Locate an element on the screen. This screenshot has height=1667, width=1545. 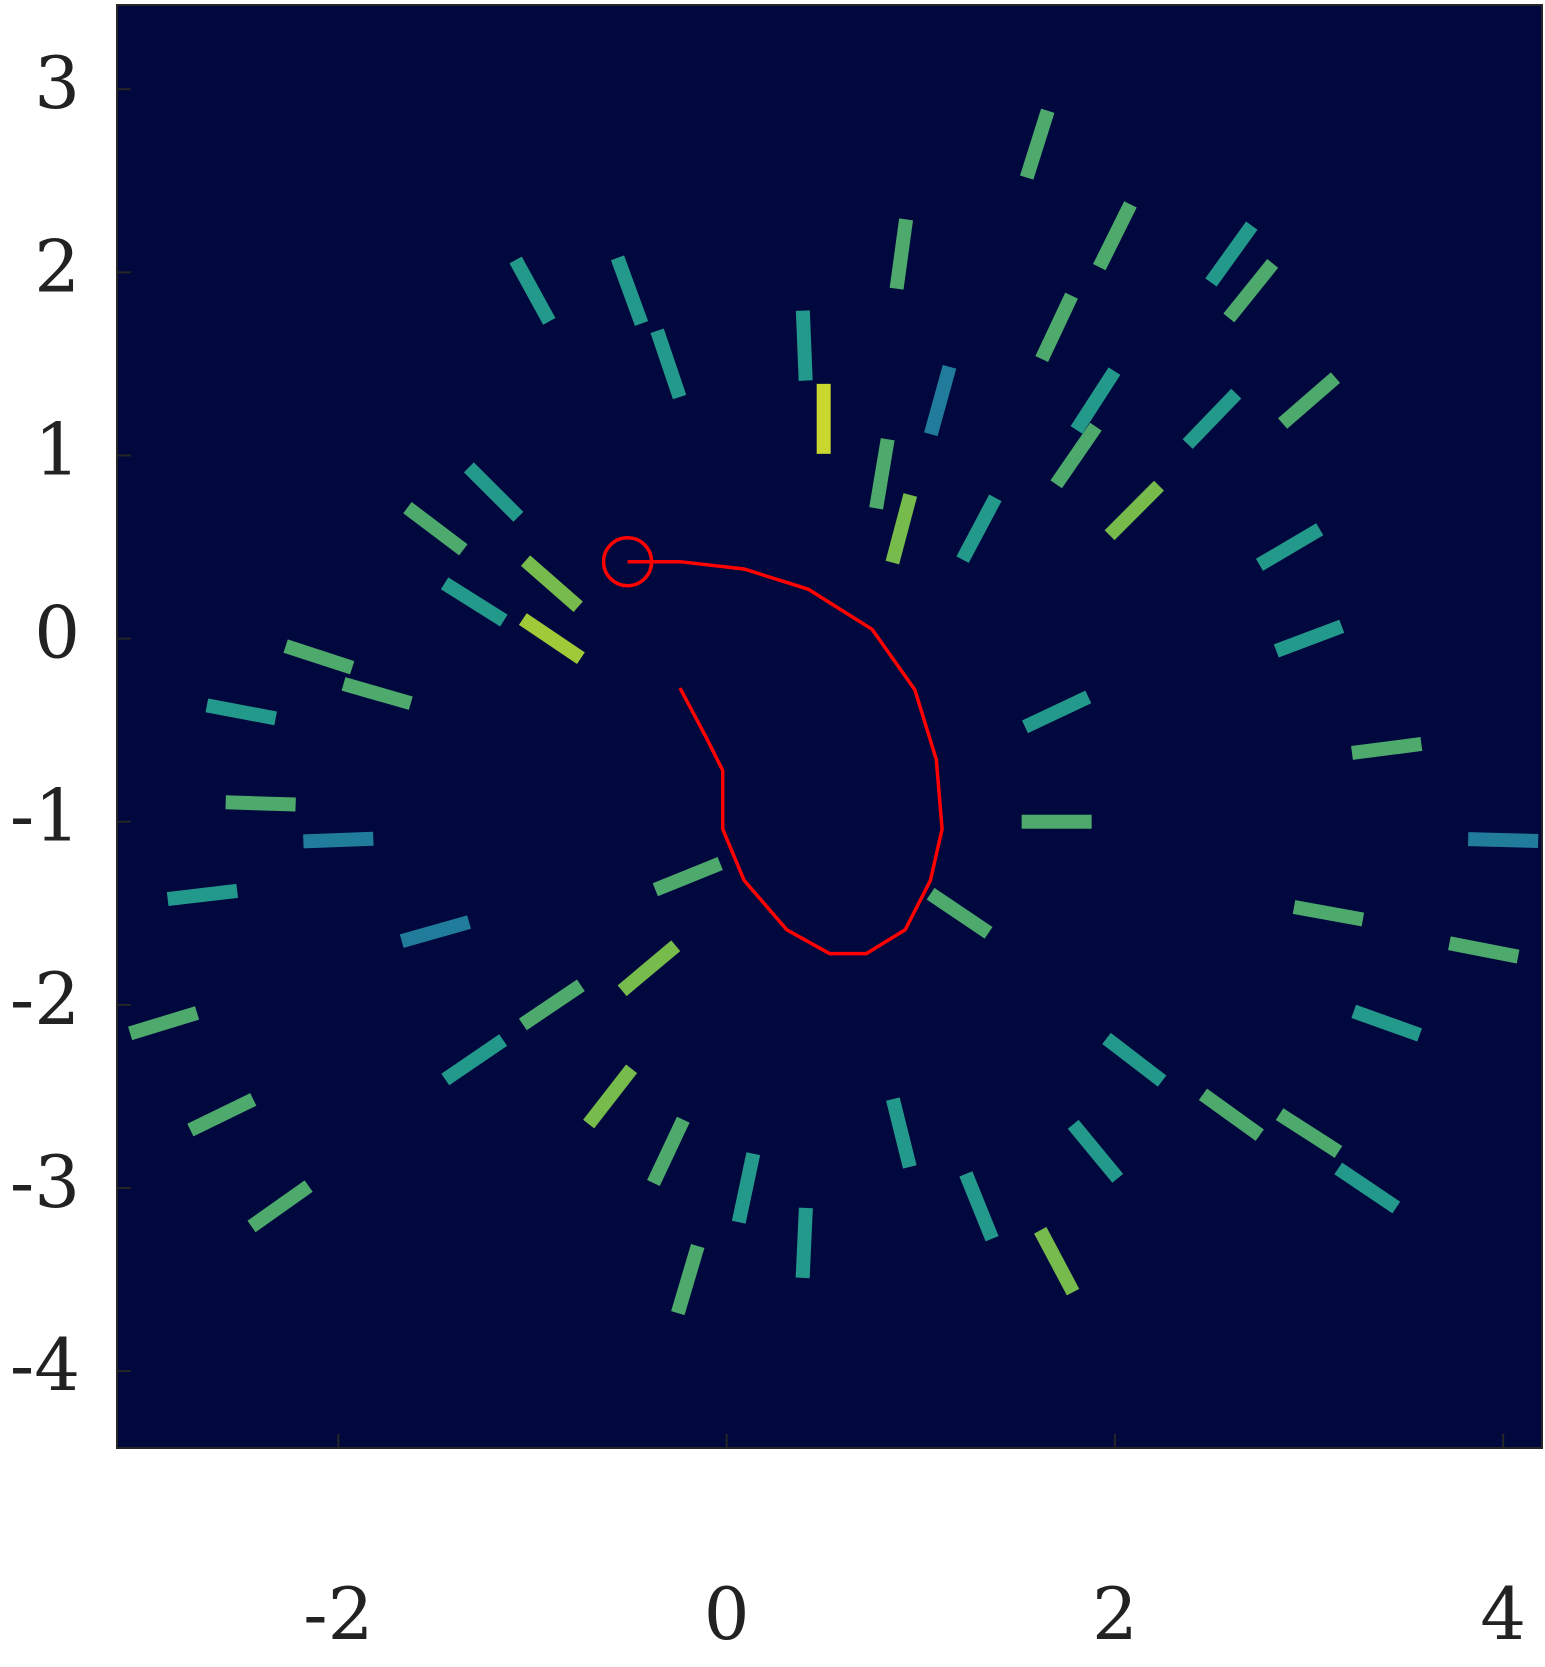
y-tick-label: -2 is located at coordinates (45, 999).